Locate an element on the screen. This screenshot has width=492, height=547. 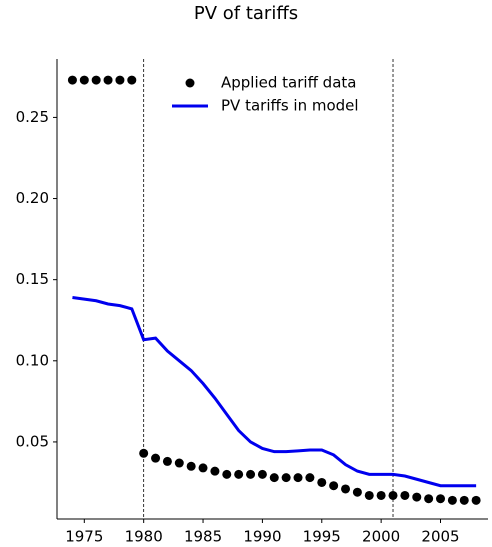
y-tick-label: 0.10 is located at coordinates (32, 360).